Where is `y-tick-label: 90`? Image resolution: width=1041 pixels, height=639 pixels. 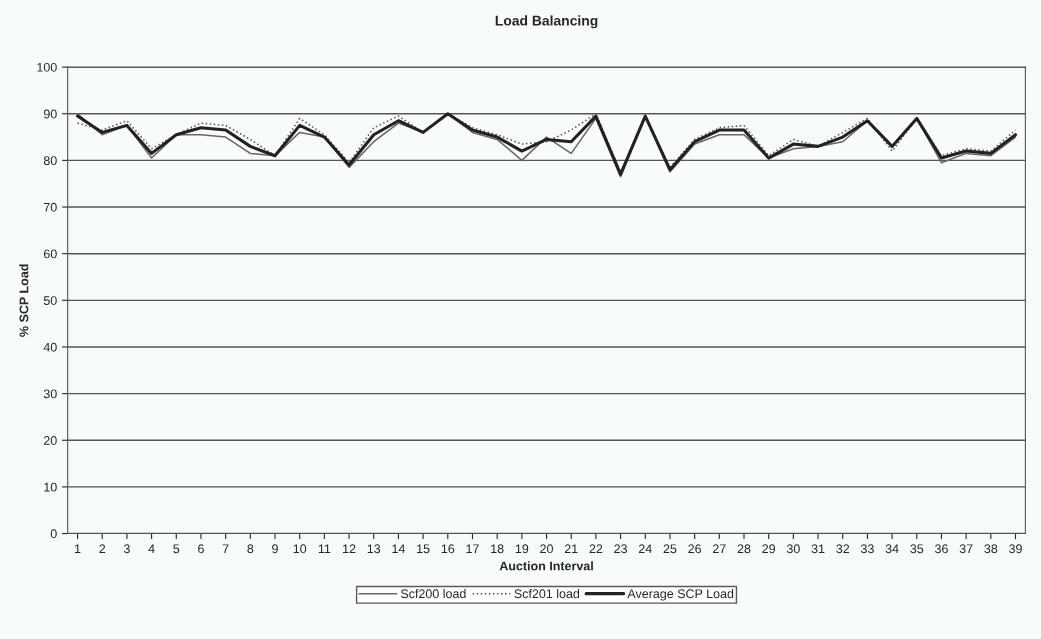
y-tick-label: 90 is located at coordinates (50, 114).